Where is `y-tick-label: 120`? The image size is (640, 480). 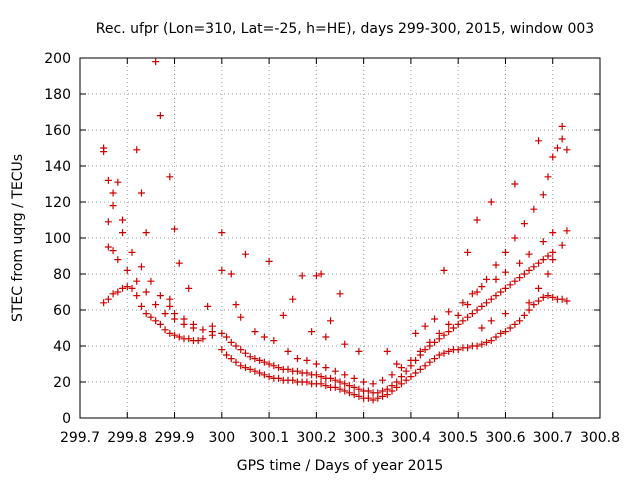 y-tick-label: 120 is located at coordinates (57, 203).